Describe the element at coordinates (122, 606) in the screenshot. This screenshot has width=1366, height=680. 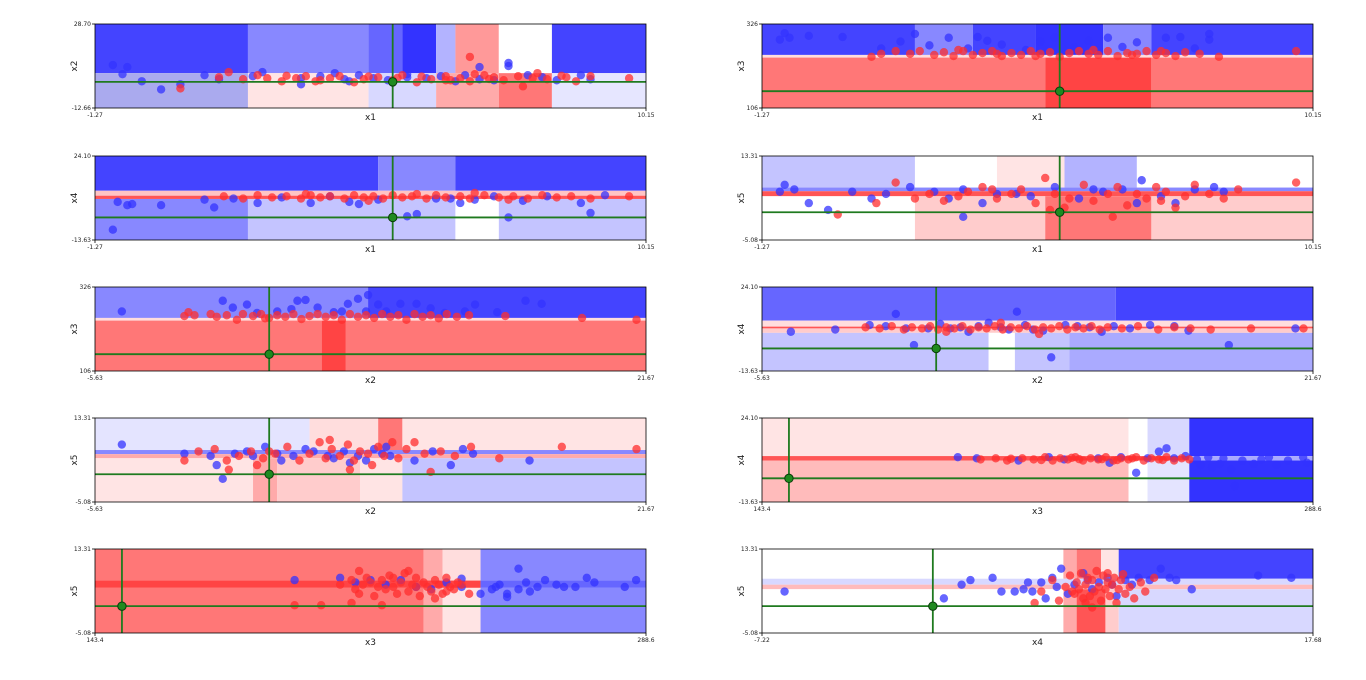
I see `marker-point` at that location.